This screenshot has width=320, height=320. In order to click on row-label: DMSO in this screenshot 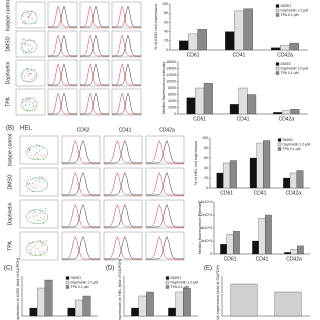, I will do `click(10, 181)`.